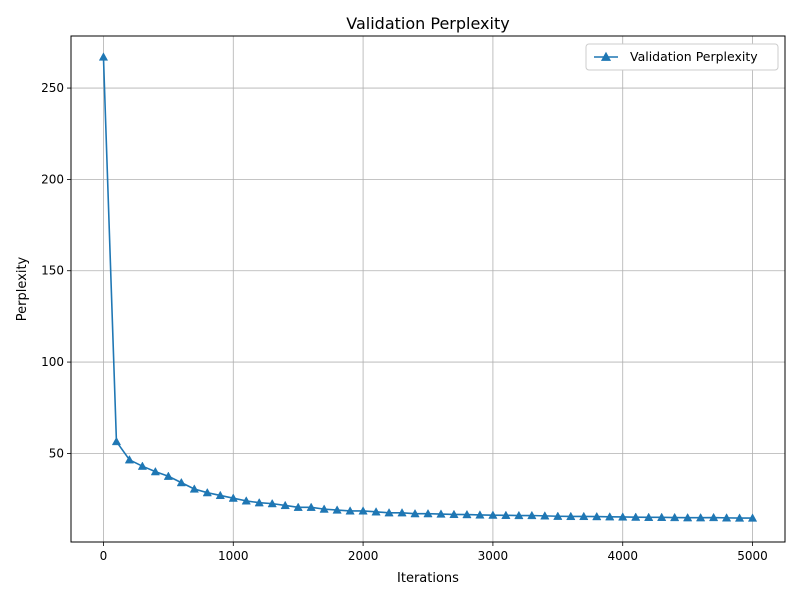 The height and width of the screenshot is (600, 800). Describe the element at coordinates (52, 362) in the screenshot. I see `y-tick-label: 100` at that location.